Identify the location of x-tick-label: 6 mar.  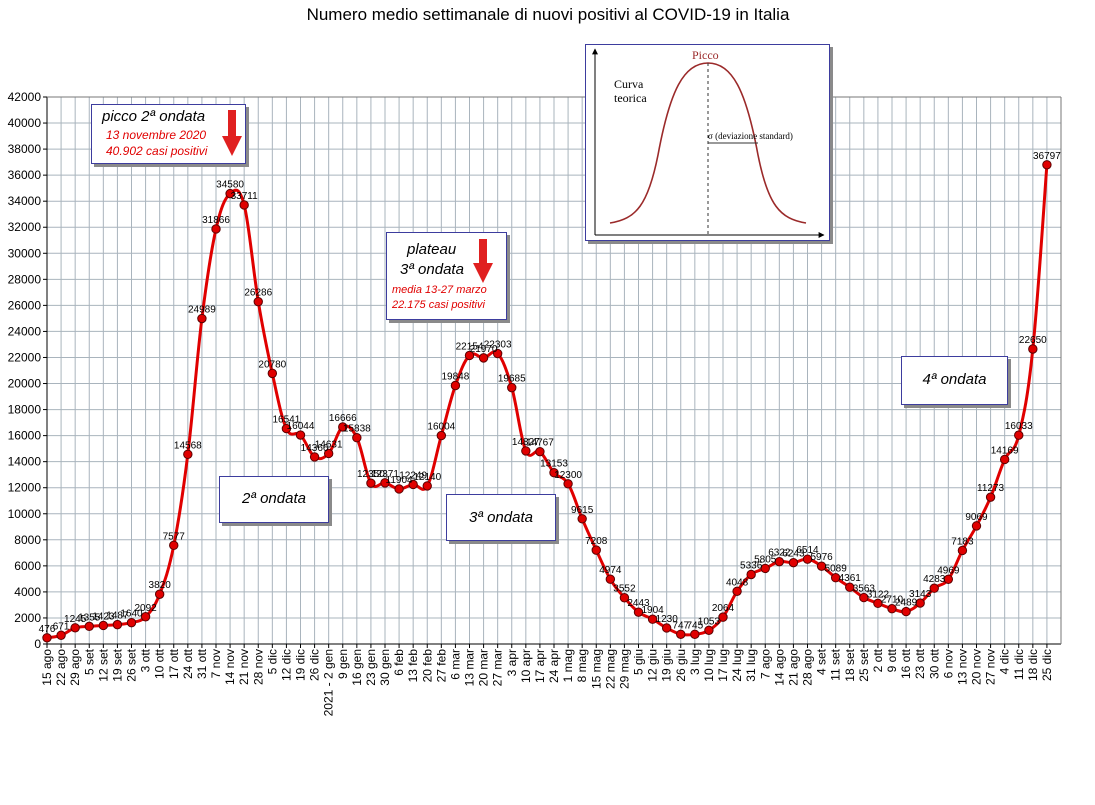
(455, 664).